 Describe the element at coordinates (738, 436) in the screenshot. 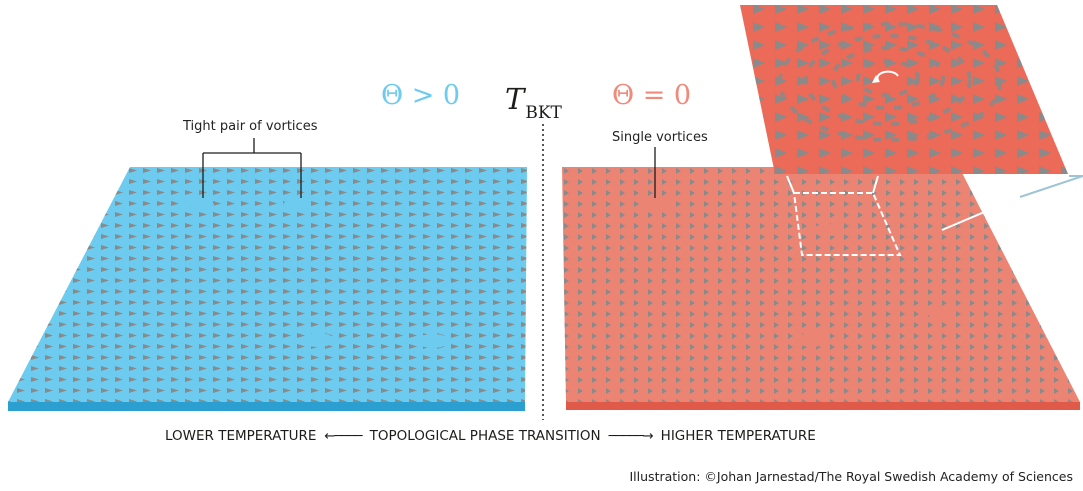

I see `higher-temperature-label: HIGHER TEMPERATURE` at that location.